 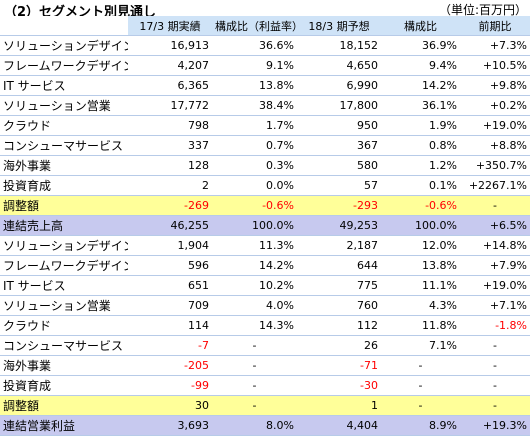 What do you see at coordinates (420, 26) in the screenshot?
I see `header-composition: 構成比` at bounding box center [420, 26].